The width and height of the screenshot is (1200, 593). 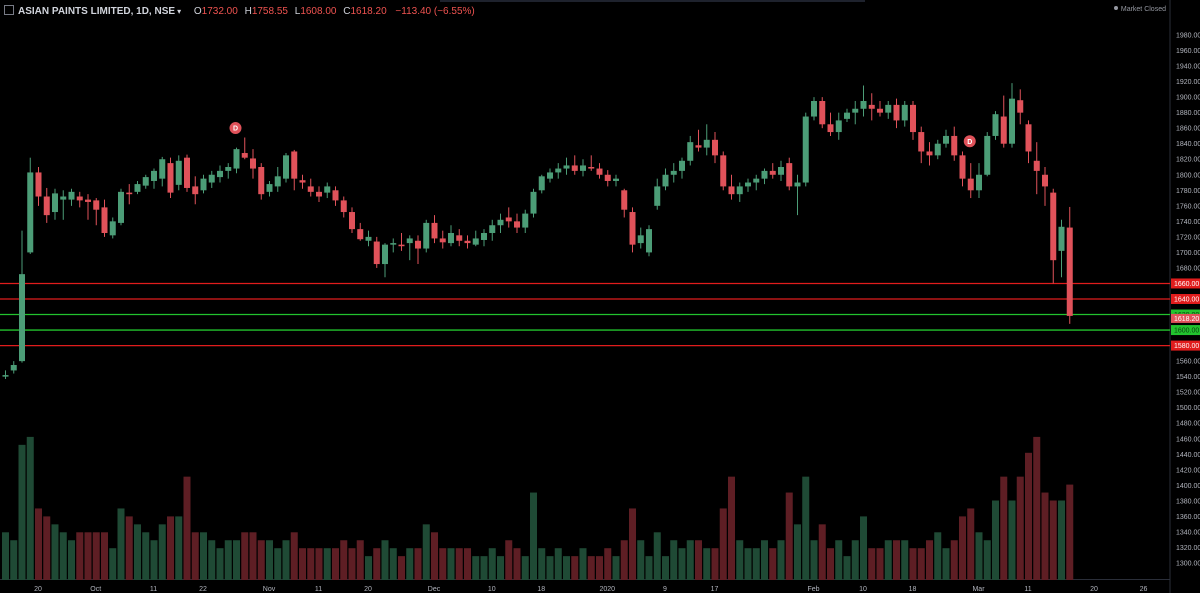 I want to click on chevron-down-icon: ▾, so click(x=179, y=11).